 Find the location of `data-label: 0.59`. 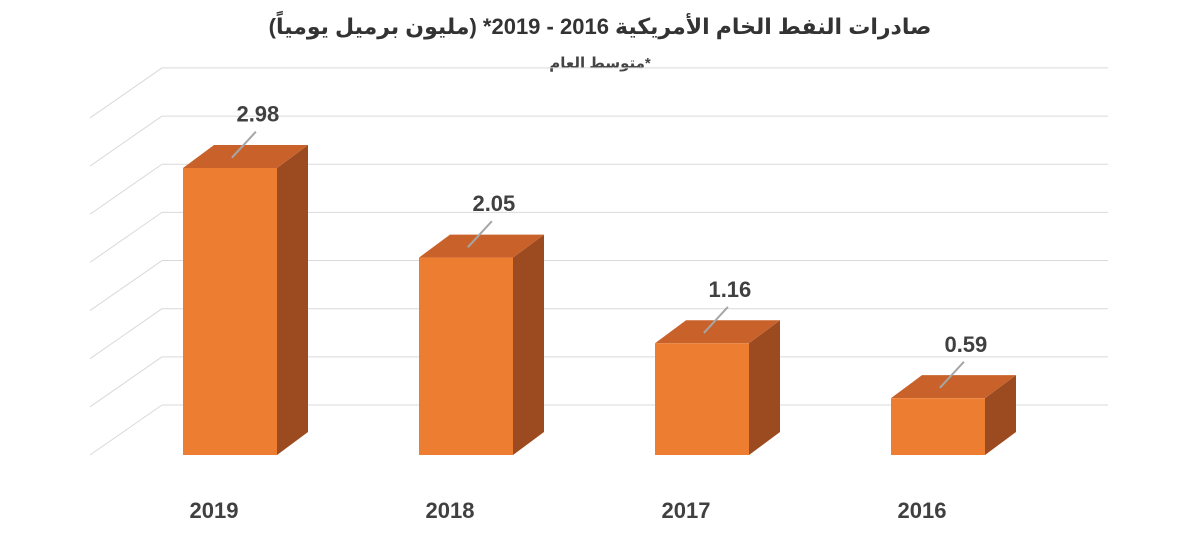

data-label: 0.59 is located at coordinates (965, 344).